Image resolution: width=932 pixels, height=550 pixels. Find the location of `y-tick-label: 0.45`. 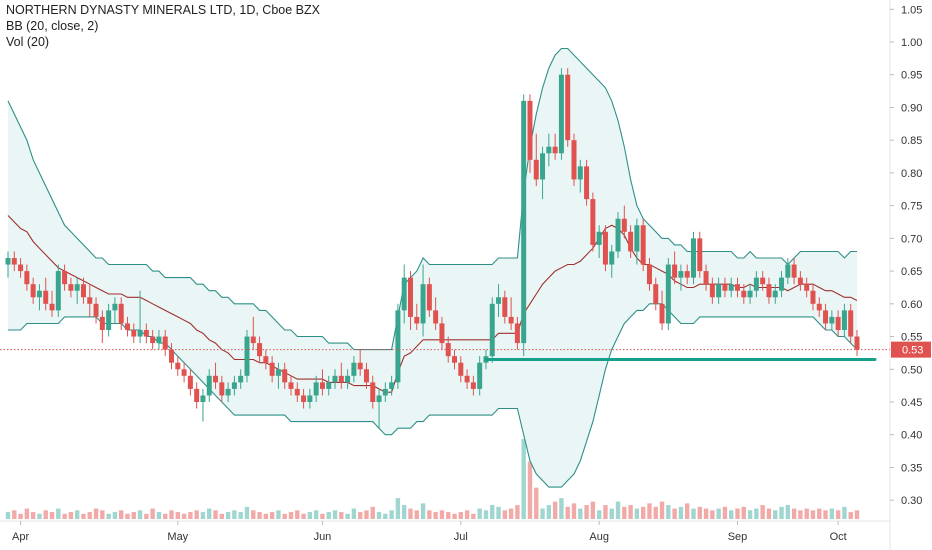

y-tick-label: 0.45 is located at coordinates (911, 403).